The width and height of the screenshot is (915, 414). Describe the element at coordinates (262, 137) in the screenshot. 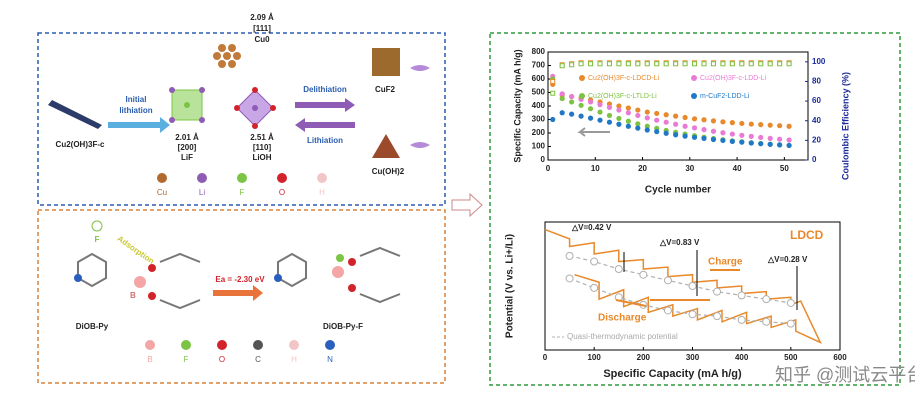

I see `label: 2.51 Å` at that location.